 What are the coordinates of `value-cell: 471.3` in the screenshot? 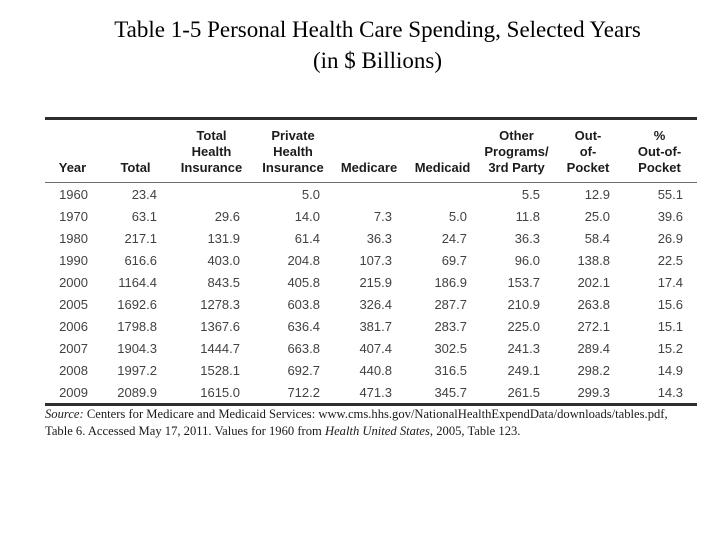 It's located at (370, 393).